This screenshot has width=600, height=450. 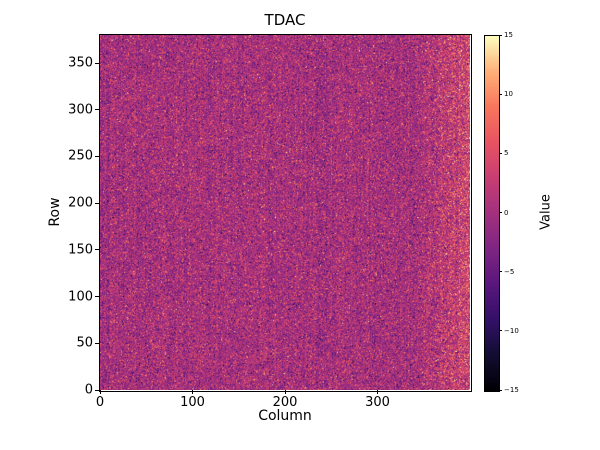 I want to click on y-tick-label: 300, so click(x=80, y=110).